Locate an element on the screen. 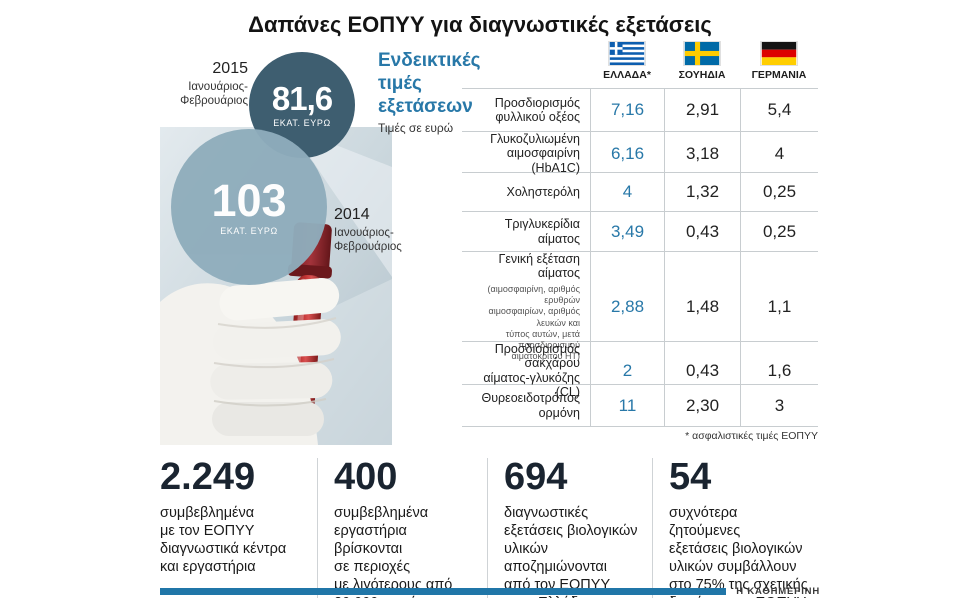 The image size is (960, 598). test-name: Προσδιορισμός φυλλικού οξέος is located at coordinates (537, 109).